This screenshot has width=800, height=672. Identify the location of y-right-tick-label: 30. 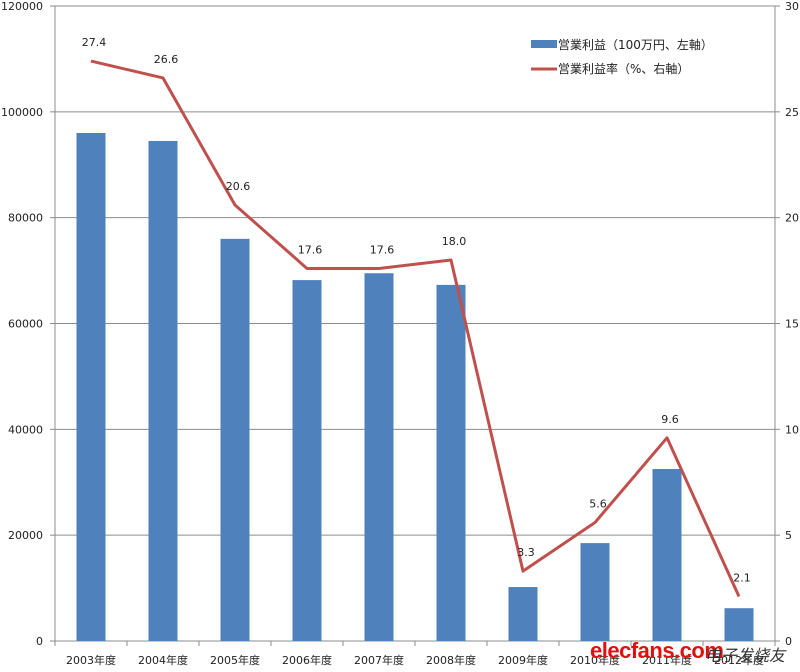
(792, 6).